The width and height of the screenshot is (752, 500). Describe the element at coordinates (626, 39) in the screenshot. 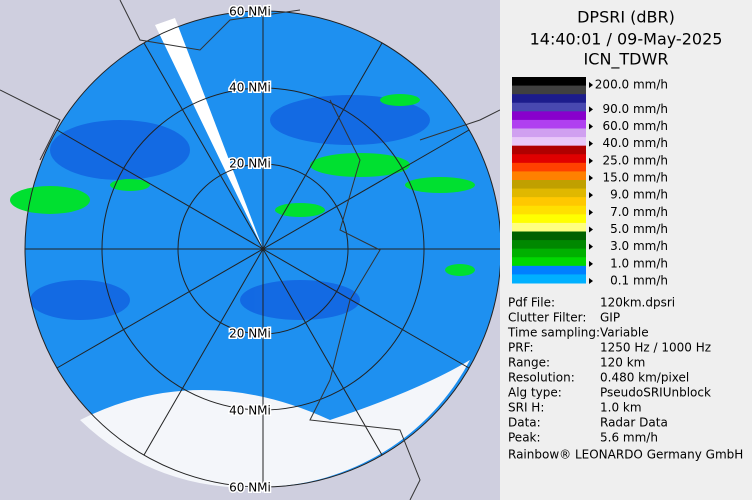

I see `time: 14:40:01 / 09-May-2025` at that location.